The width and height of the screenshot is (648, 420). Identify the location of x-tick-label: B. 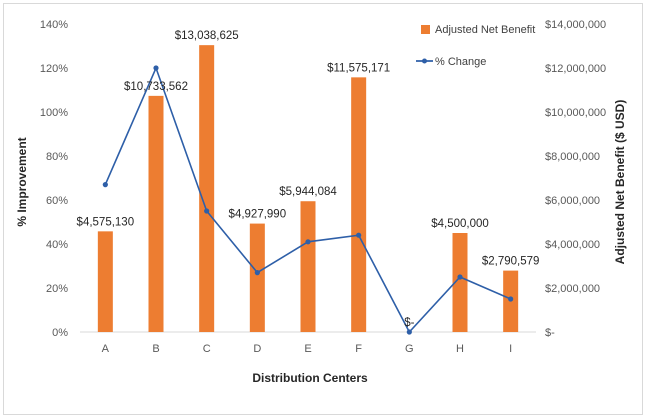
(155, 349).